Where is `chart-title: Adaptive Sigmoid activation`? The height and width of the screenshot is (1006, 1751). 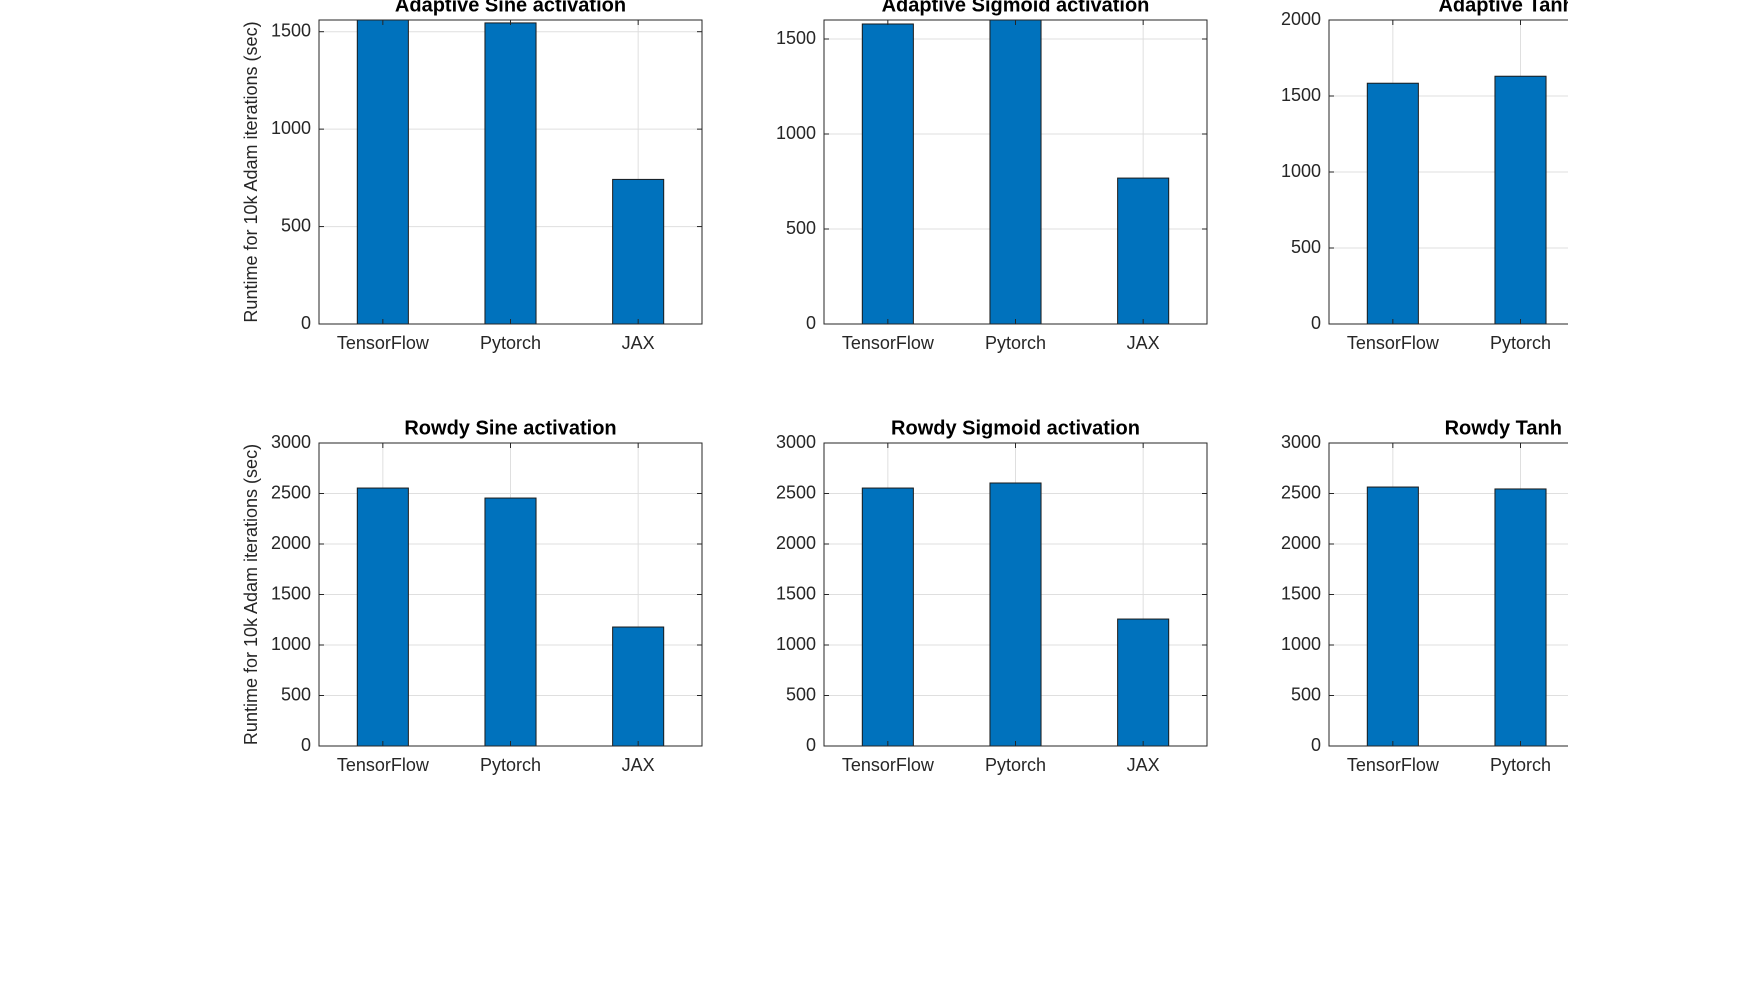
chart-title: Adaptive Sigmoid activation is located at coordinates (1016, 8).